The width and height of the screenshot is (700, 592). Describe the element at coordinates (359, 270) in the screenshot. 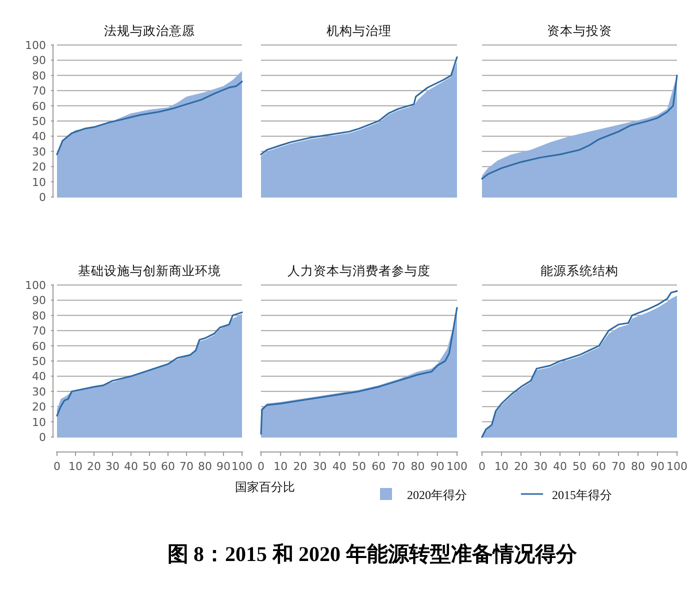

I see `chart-title: 人力资本与消费者参与度` at that location.